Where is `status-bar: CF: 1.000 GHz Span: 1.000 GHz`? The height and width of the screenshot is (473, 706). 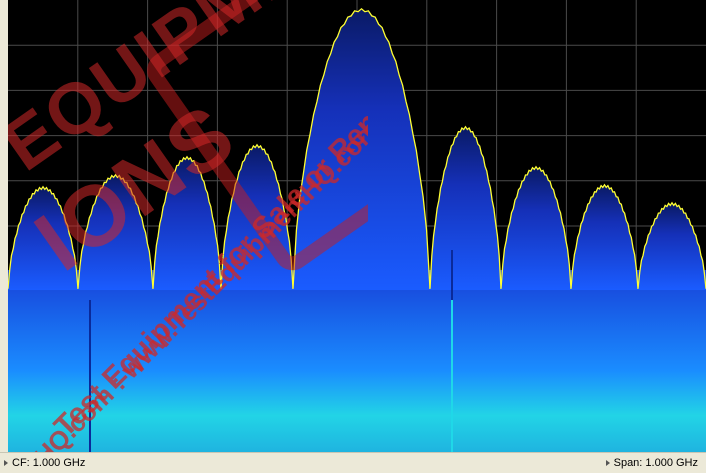 status-bar: CF: 1.000 GHz Span: 1.000 GHz is located at coordinates (353, 462).